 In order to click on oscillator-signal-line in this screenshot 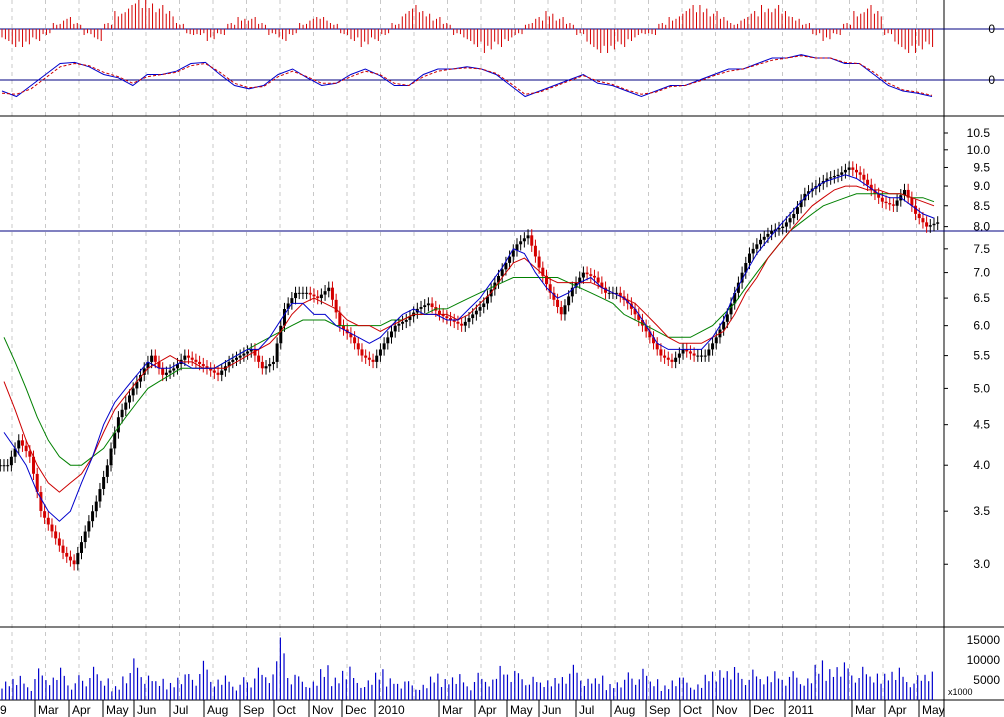, I will do `click(467, 75)`.